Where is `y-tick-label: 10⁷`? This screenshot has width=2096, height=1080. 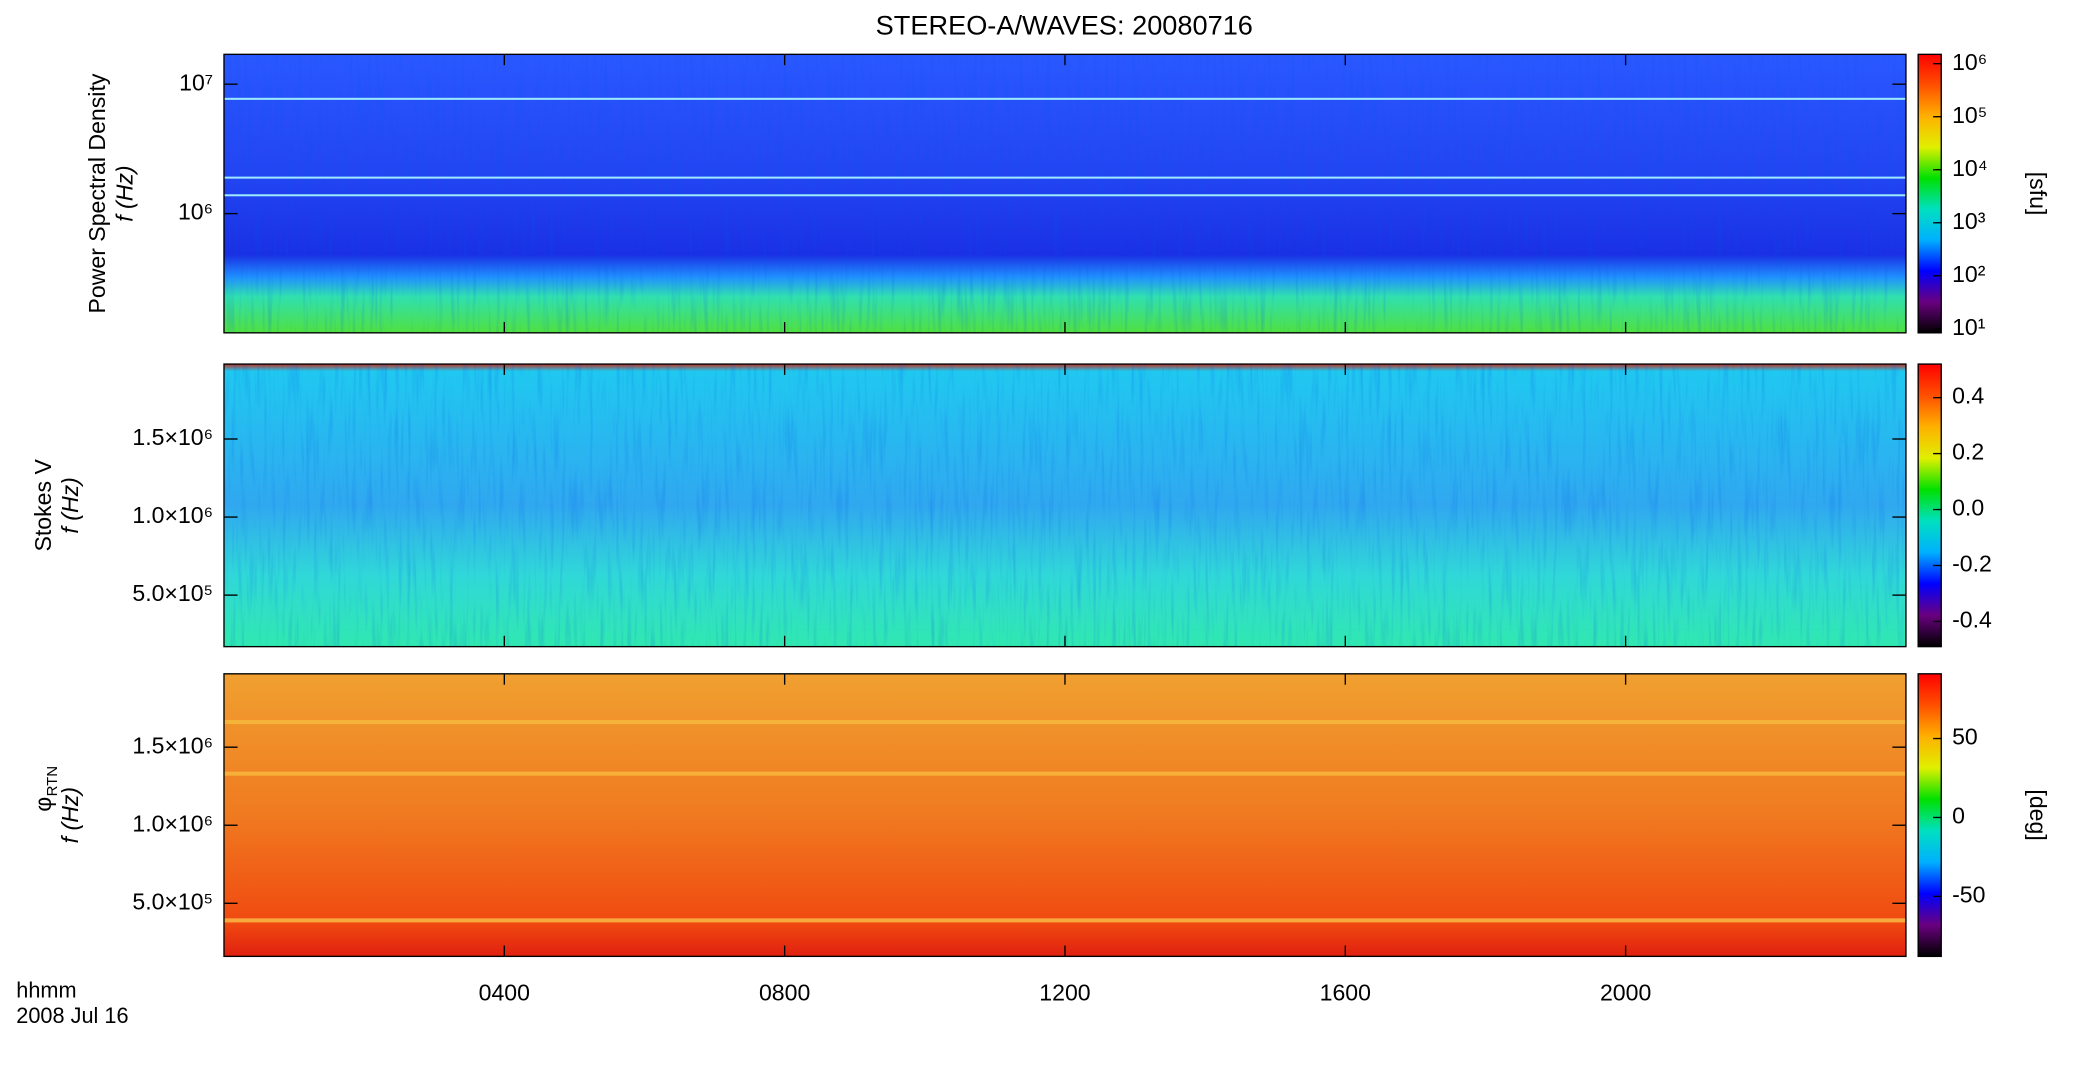
y-tick-label: 10⁷ is located at coordinates (196, 82).